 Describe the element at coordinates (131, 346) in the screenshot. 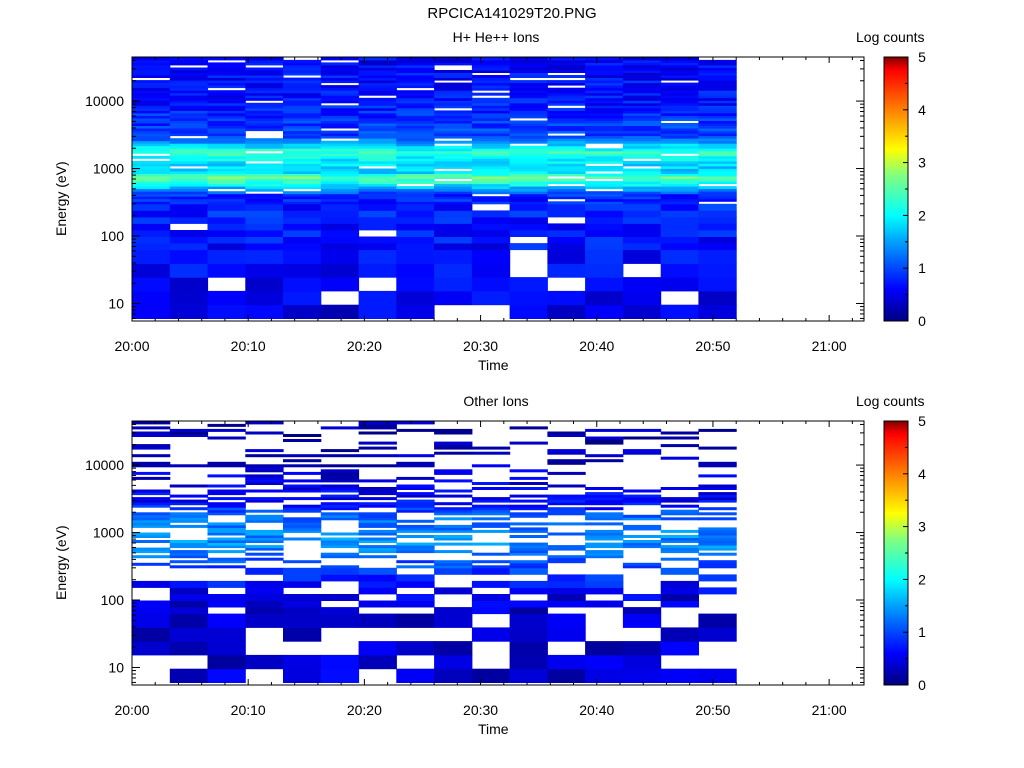

I see `x-tick-label: 20:00` at that location.